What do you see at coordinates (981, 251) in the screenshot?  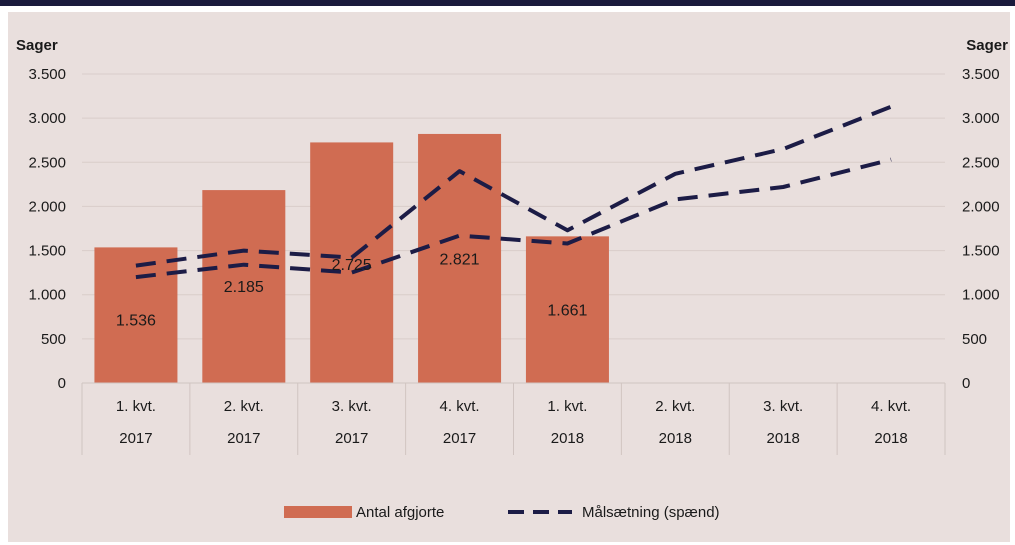 I see `y-tick-right-3: 1.500` at bounding box center [981, 251].